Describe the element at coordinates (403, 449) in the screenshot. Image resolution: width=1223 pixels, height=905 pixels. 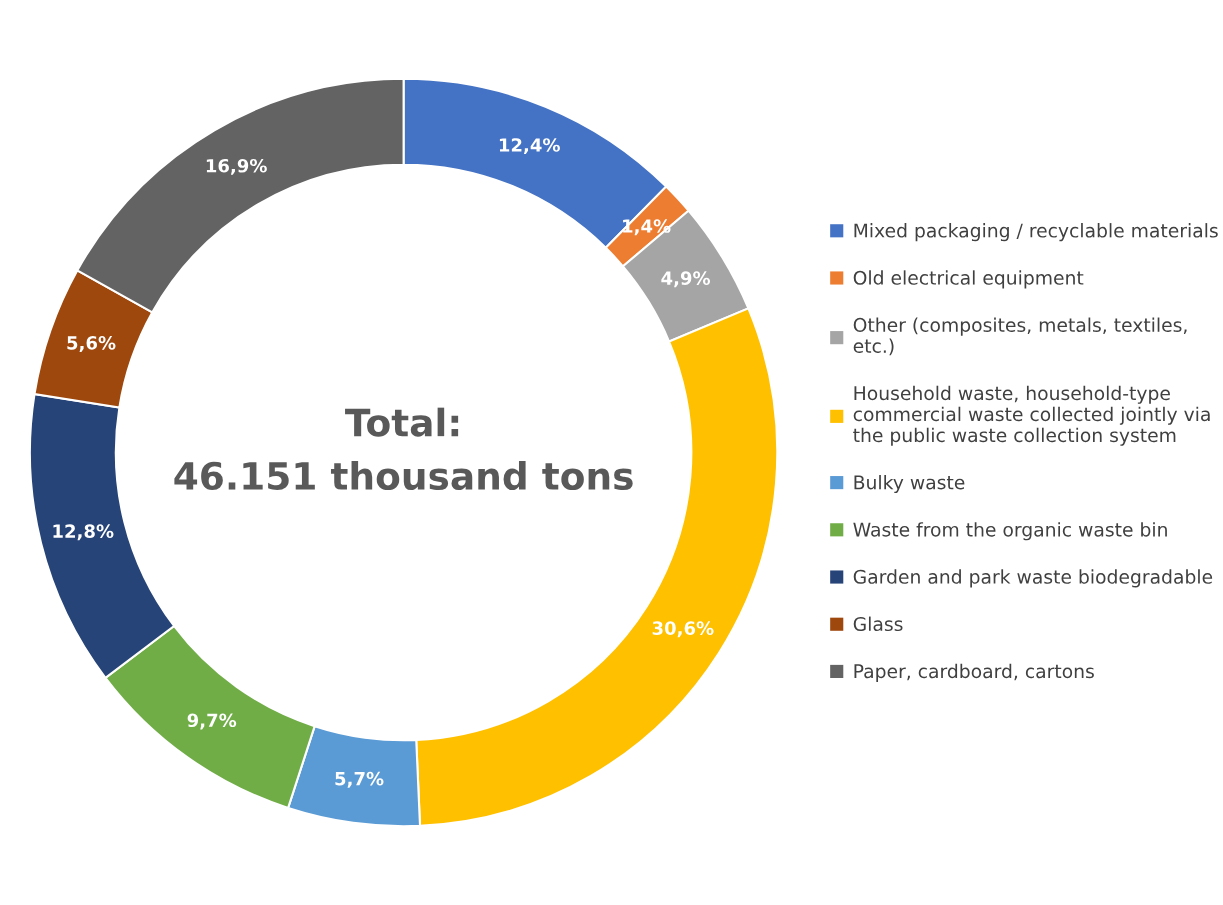
I see `text: Total: 46.151 thousand tons` at that location.